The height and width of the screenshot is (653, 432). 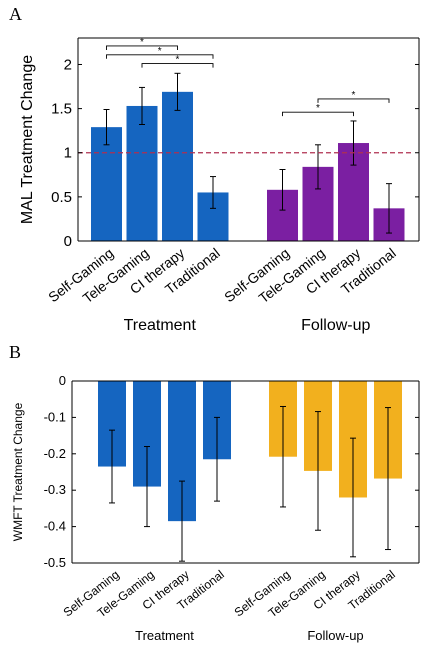 What do you see at coordinates (68, 64) in the screenshot?
I see `y-tick-label: 2` at bounding box center [68, 64].